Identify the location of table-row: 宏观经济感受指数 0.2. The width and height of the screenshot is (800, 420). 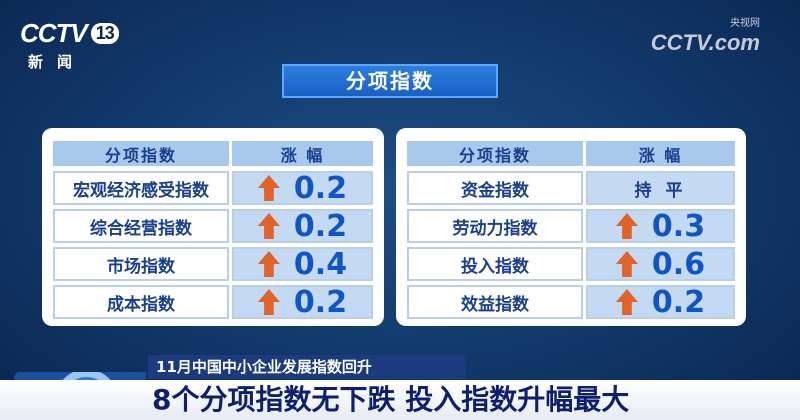
(213, 188).